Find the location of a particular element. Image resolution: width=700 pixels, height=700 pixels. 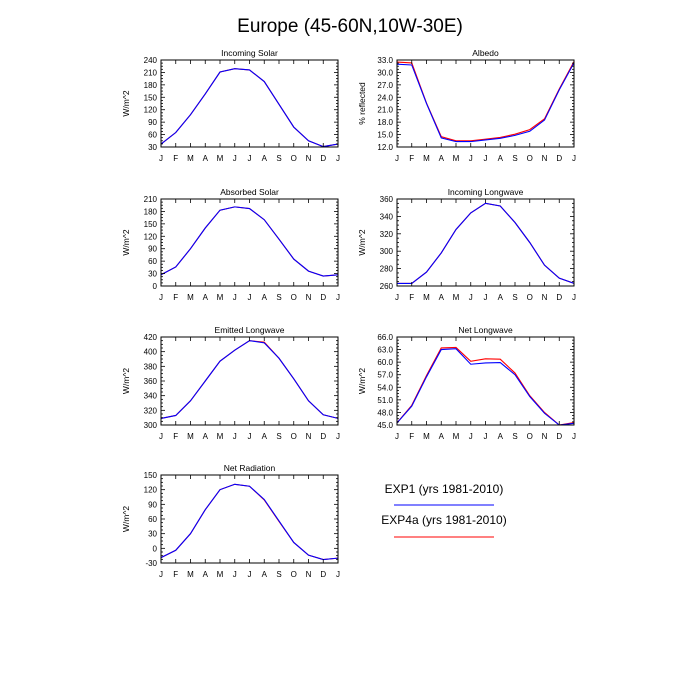

panel-title: Absorbed Solar is located at coordinates (249, 192).